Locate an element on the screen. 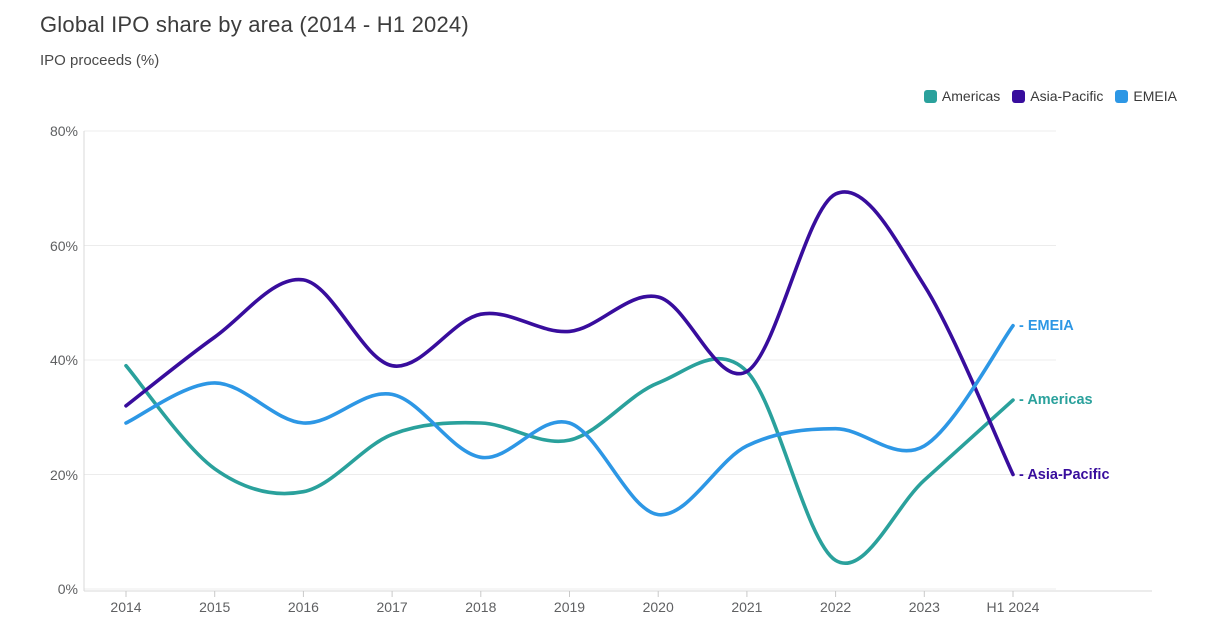 This screenshot has width=1210, height=642. chart-legend: Americas Asia-Pacific EMEIA is located at coordinates (1050, 96).